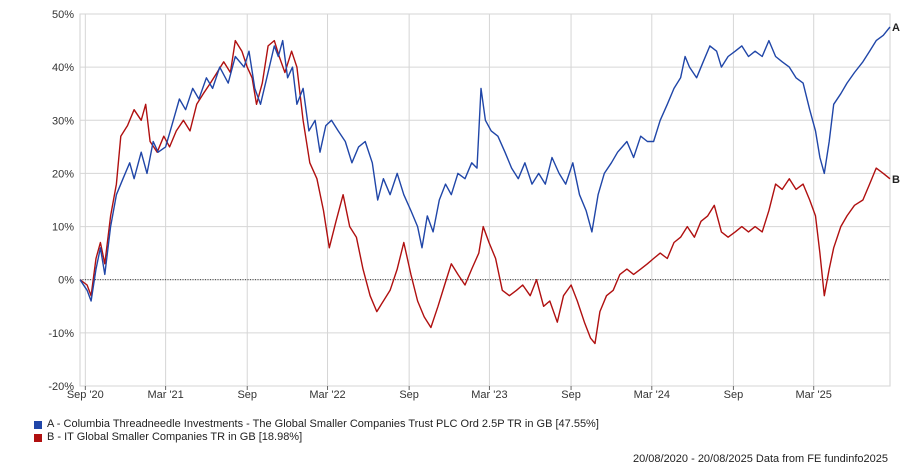 The width and height of the screenshot is (900, 467). I want to click on y-tick-label: 10%, so click(63, 228).